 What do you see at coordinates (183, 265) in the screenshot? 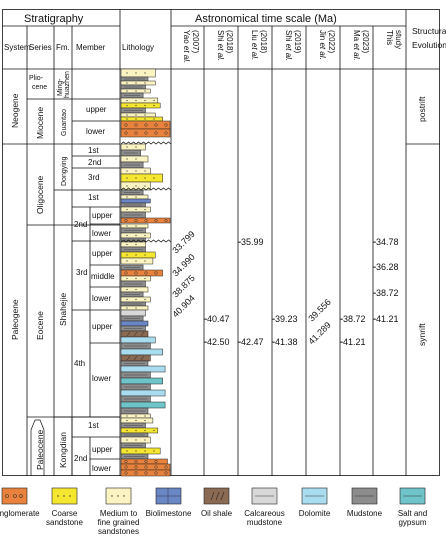
I see `age-yao-2: 34.990` at bounding box center [183, 265].